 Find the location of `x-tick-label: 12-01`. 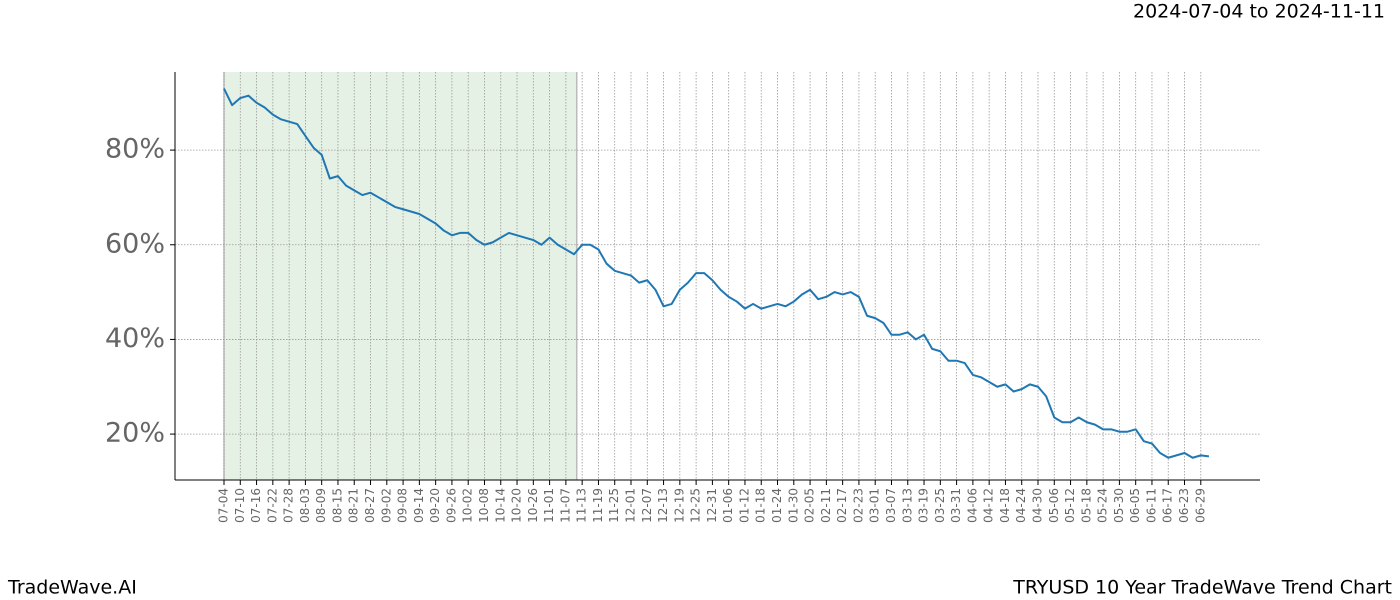

x-tick-label: 12-01 is located at coordinates (631, 505).